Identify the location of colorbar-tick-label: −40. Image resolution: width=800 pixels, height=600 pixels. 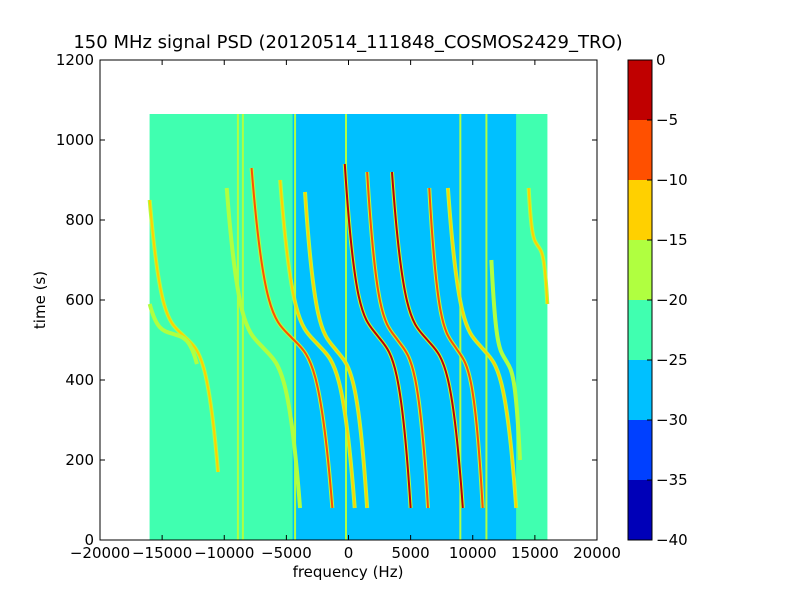
(672, 540).